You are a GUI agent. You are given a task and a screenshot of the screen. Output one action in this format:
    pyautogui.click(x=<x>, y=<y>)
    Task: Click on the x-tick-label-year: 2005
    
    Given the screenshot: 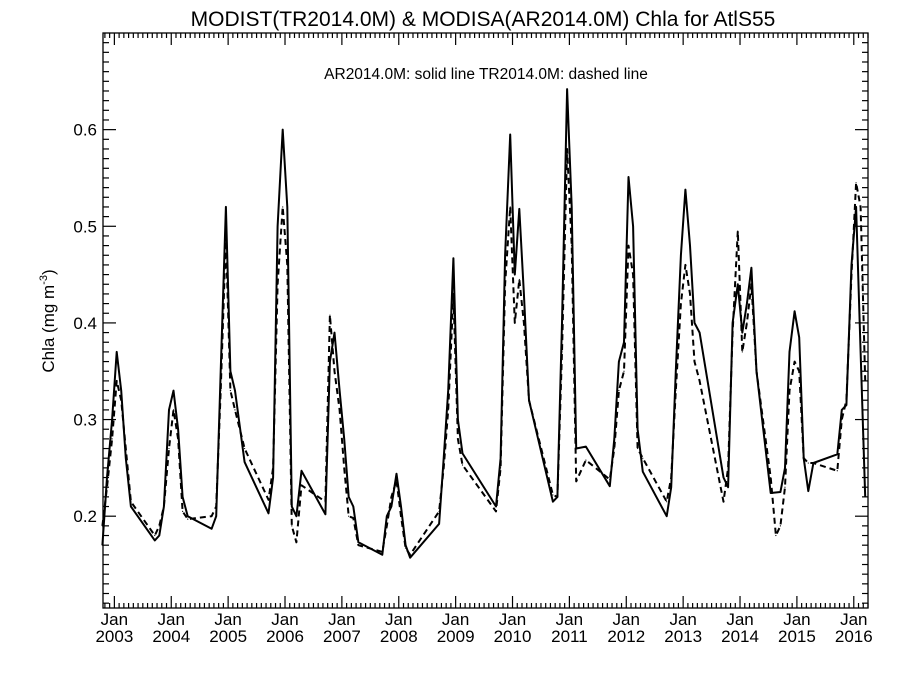 What is the action you would take?
    pyautogui.click(x=228, y=636)
    